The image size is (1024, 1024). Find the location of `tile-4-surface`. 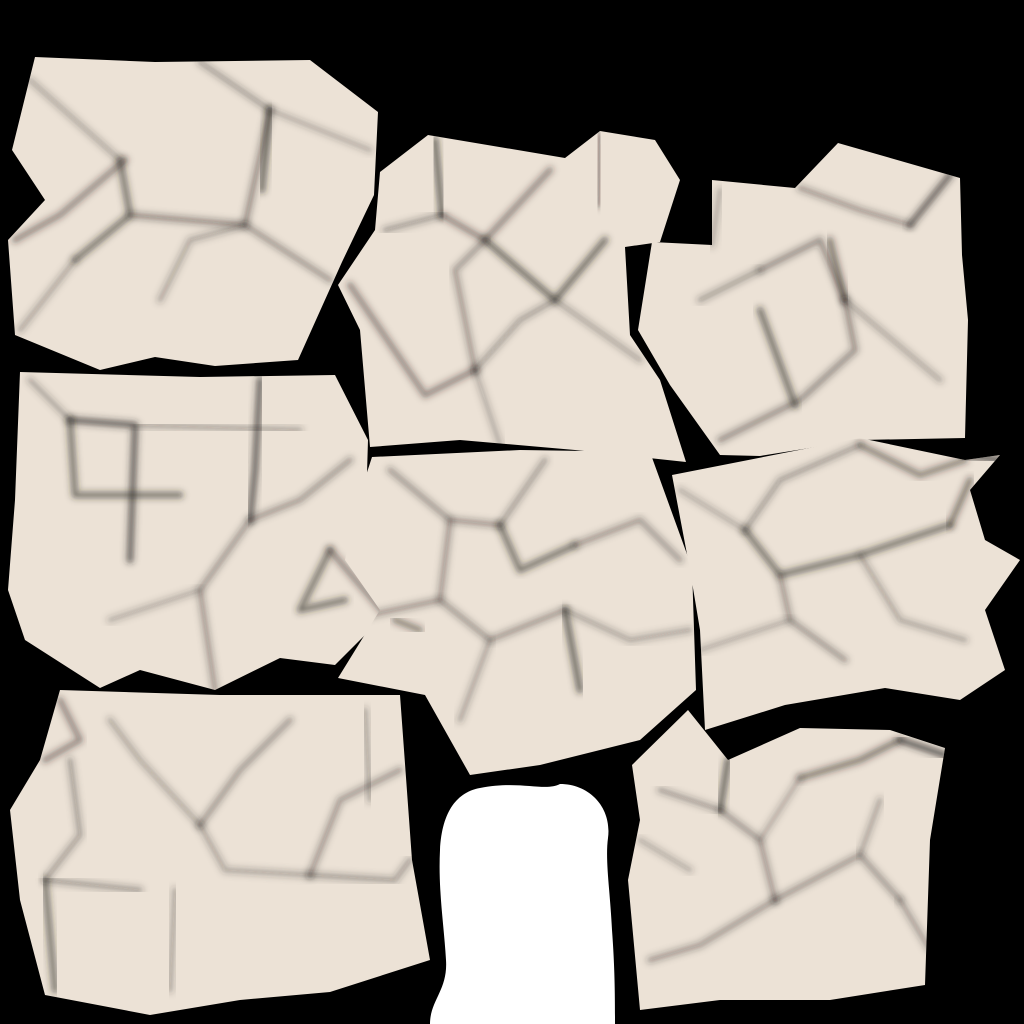

tile-4-surface is located at coordinates (199, 531).